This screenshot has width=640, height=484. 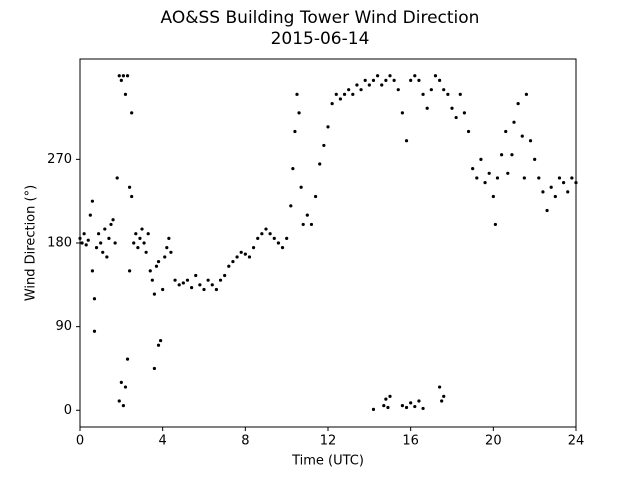 What do you see at coordinates (320, 39) in the screenshot?
I see `chart-subtitle: 2015-06-14` at bounding box center [320, 39].